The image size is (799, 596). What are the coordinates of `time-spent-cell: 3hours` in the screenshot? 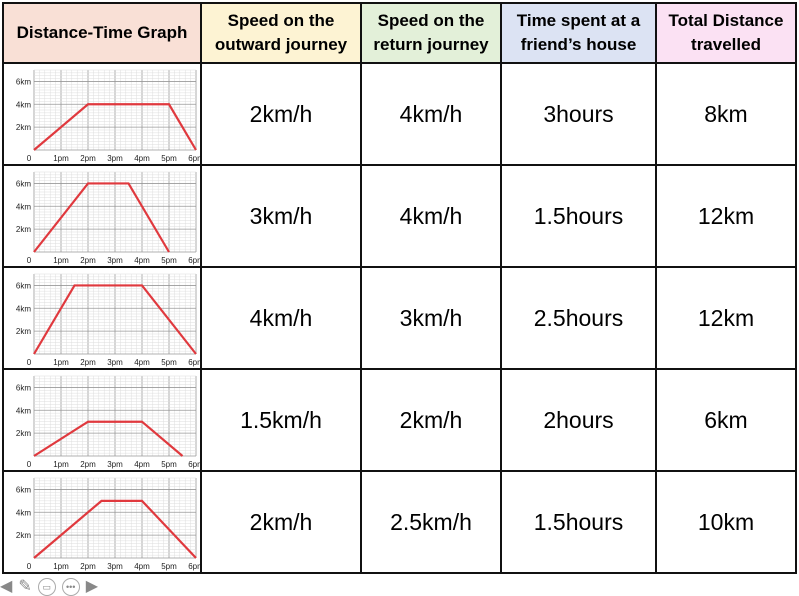 It's located at (578, 114).